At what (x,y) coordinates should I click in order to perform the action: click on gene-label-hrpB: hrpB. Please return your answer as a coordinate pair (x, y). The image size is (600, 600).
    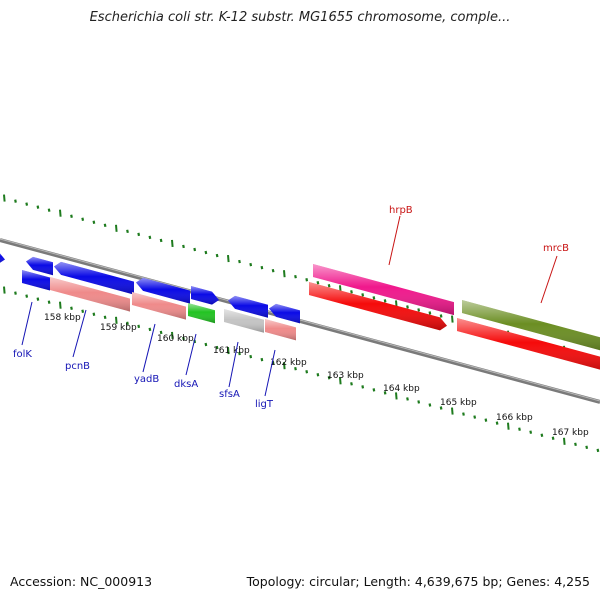
    Looking at the image, I should click on (401, 210).